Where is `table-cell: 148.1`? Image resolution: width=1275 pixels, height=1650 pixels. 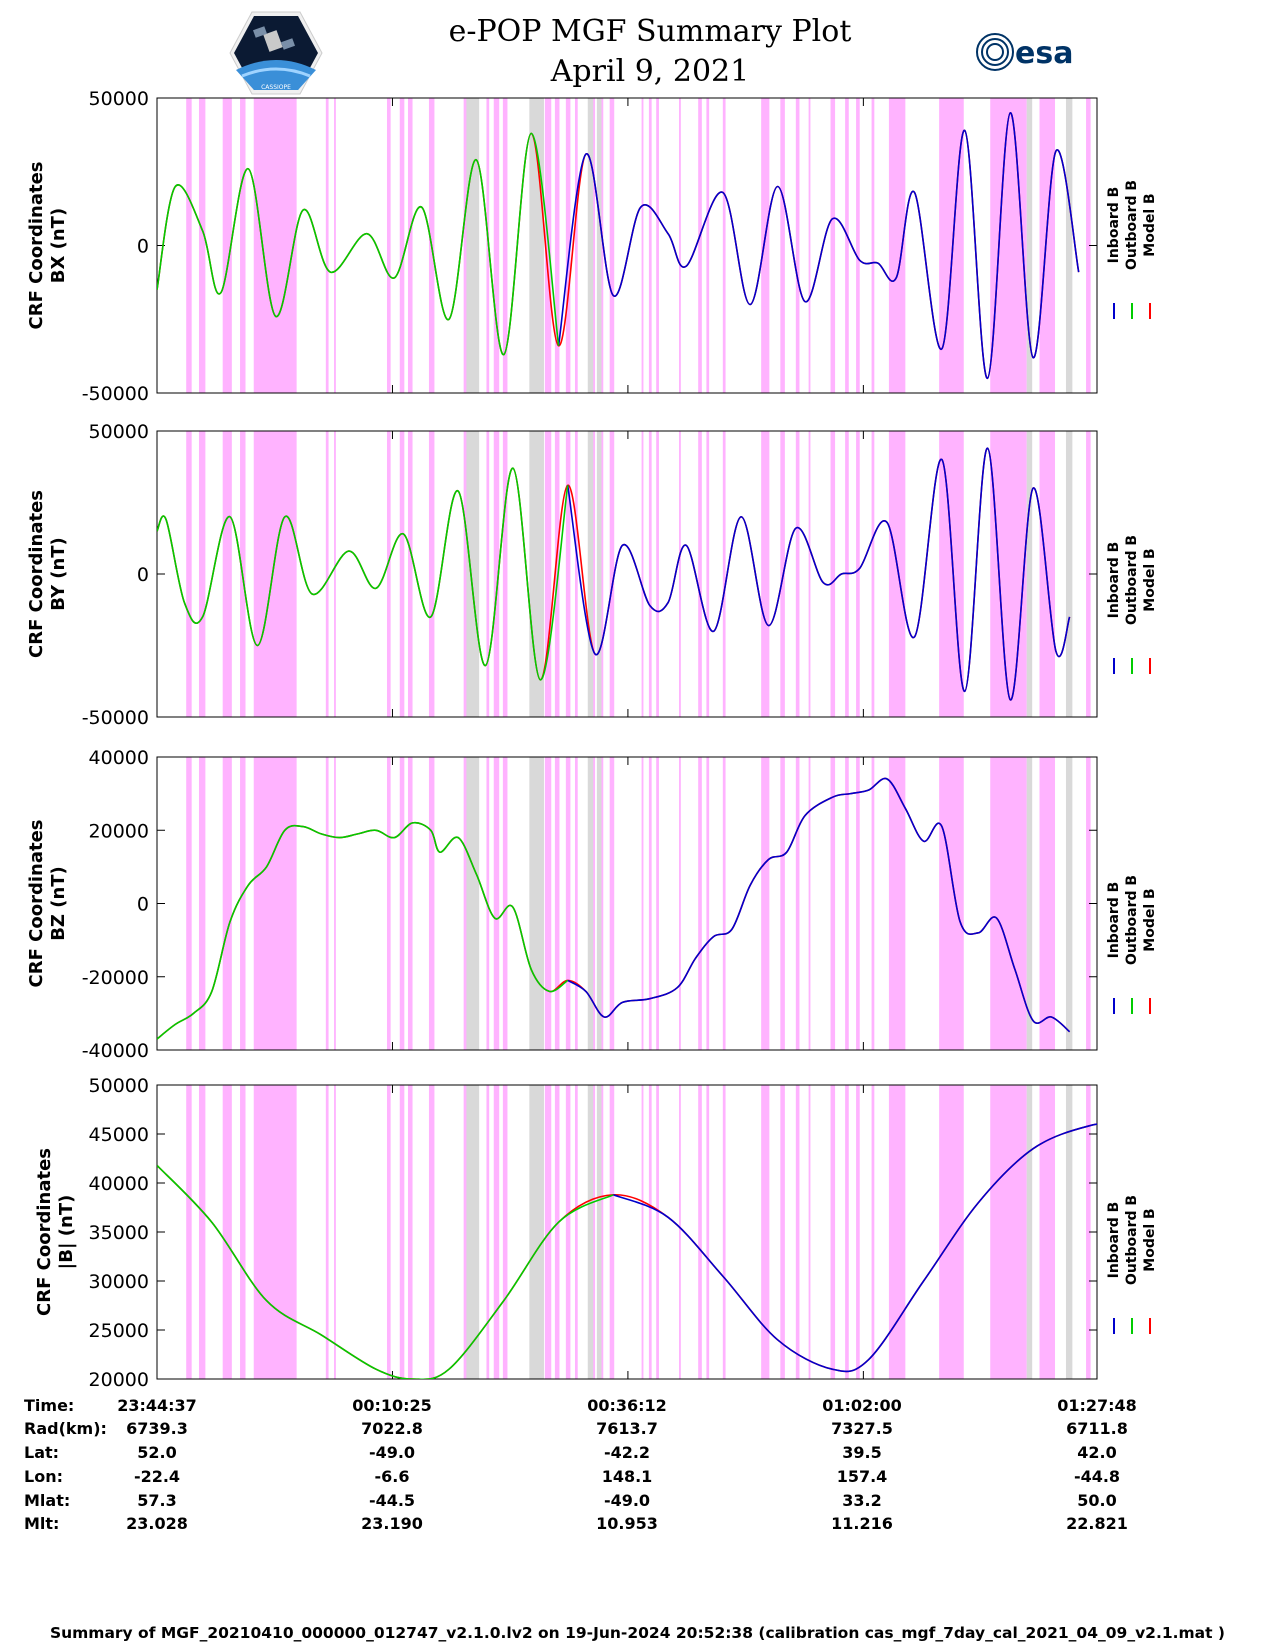 table-cell: 148.1 is located at coordinates (627, 1476).